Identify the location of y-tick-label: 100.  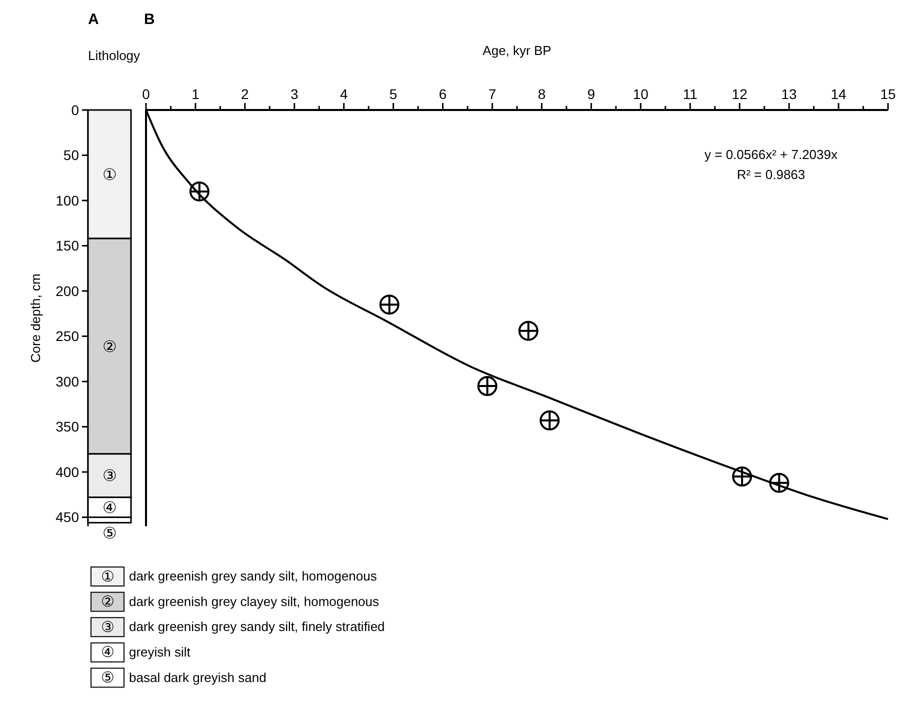
(68, 200).